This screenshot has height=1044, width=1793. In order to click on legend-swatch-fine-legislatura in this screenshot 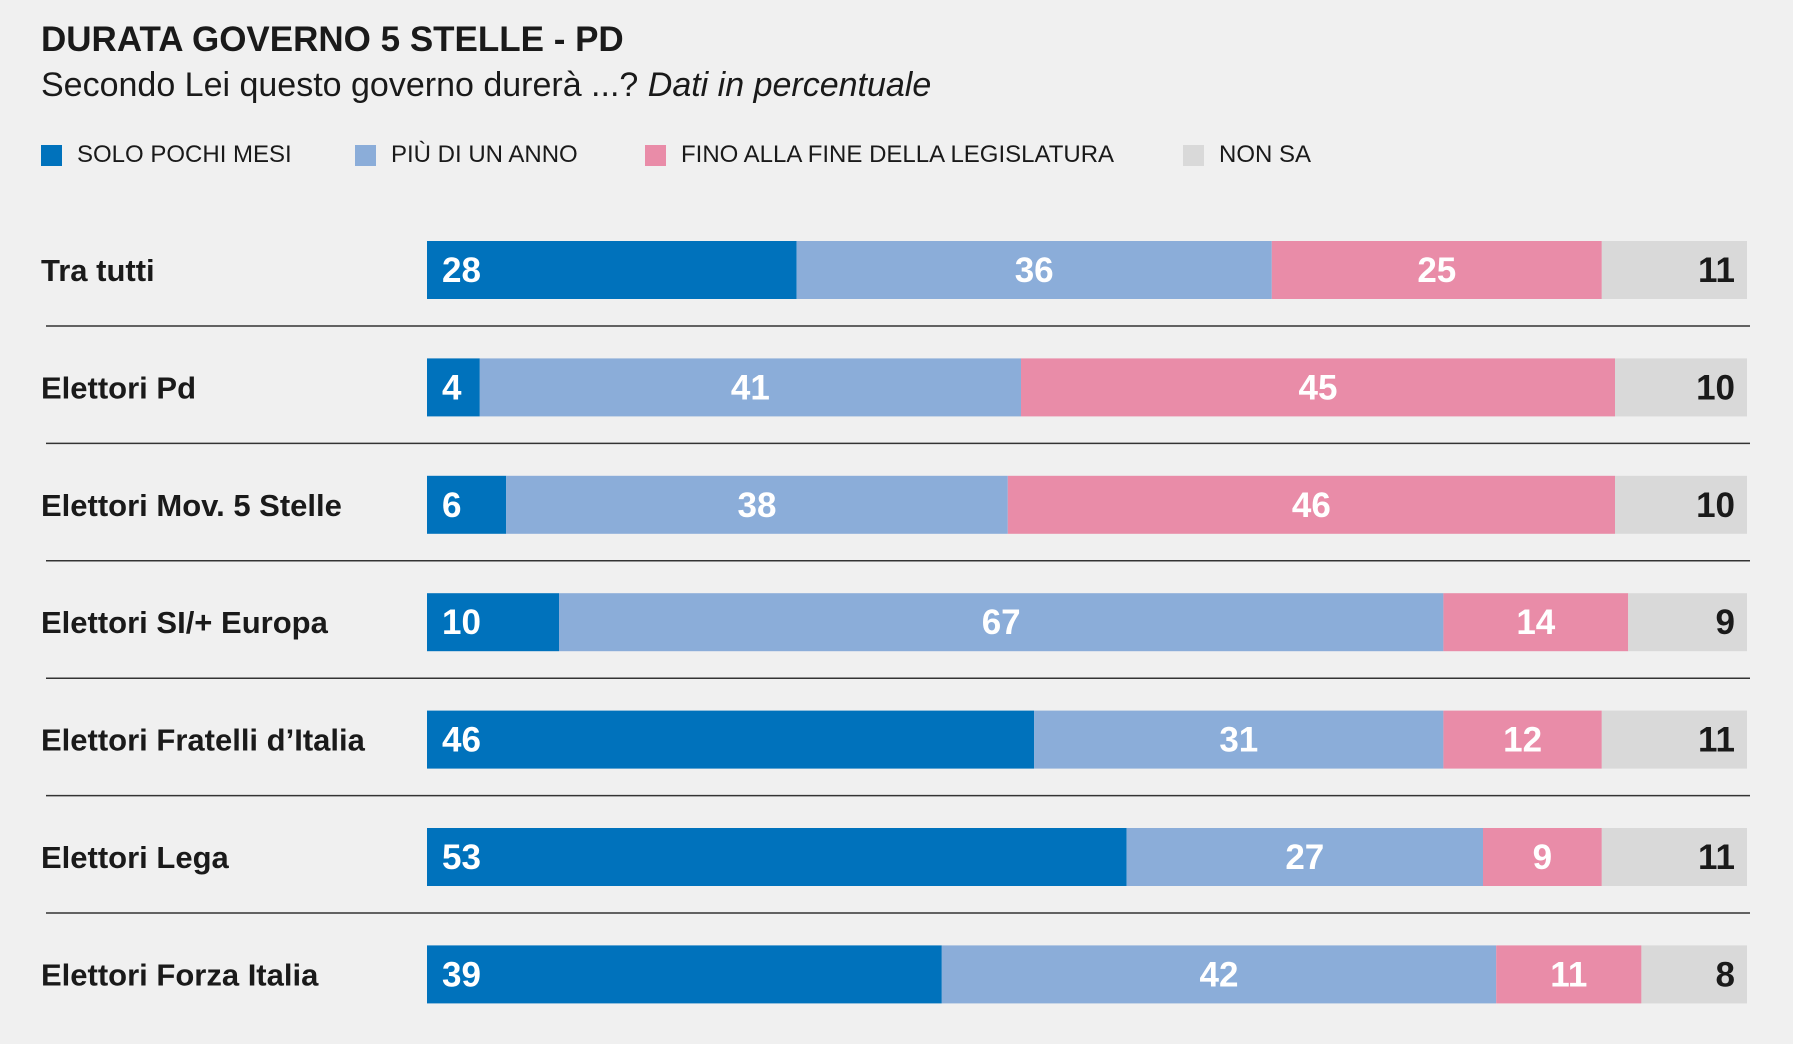, I will do `click(655, 155)`.